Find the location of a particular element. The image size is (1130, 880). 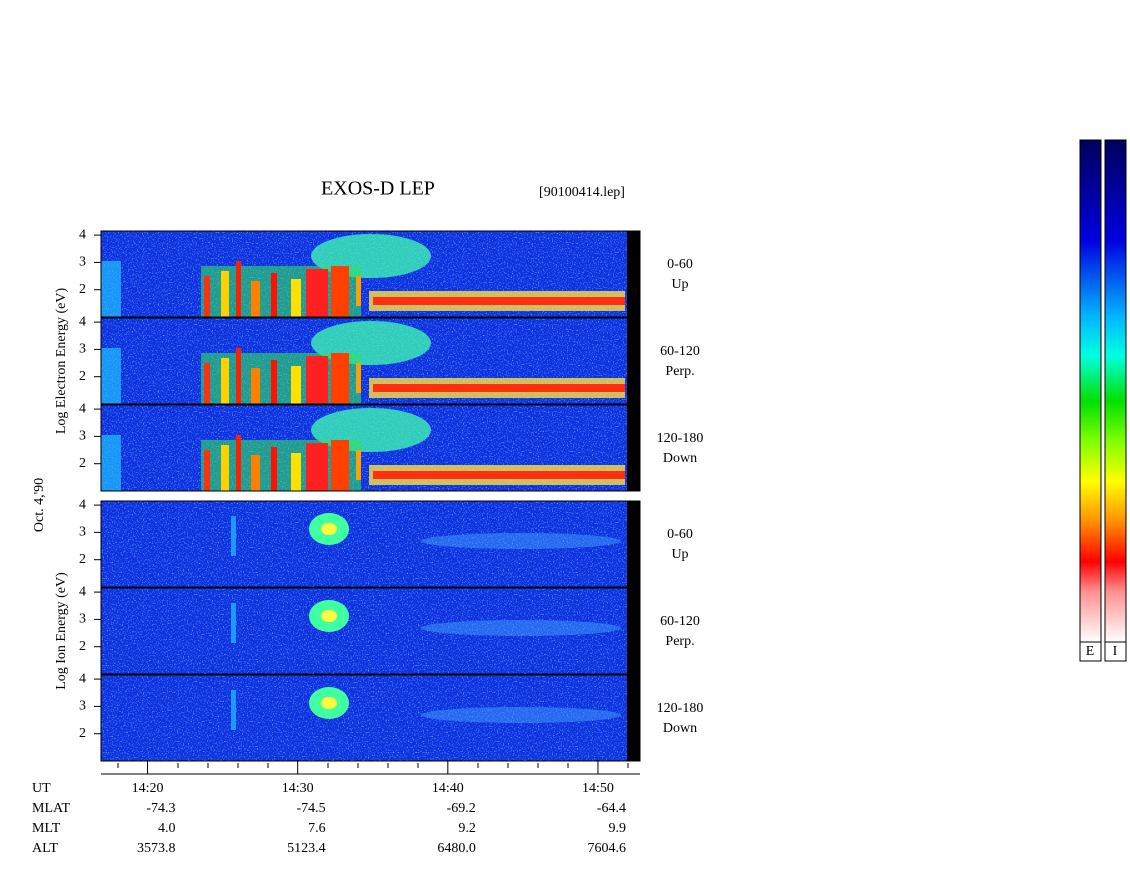

row-value: 3573.8 is located at coordinates (156, 848).